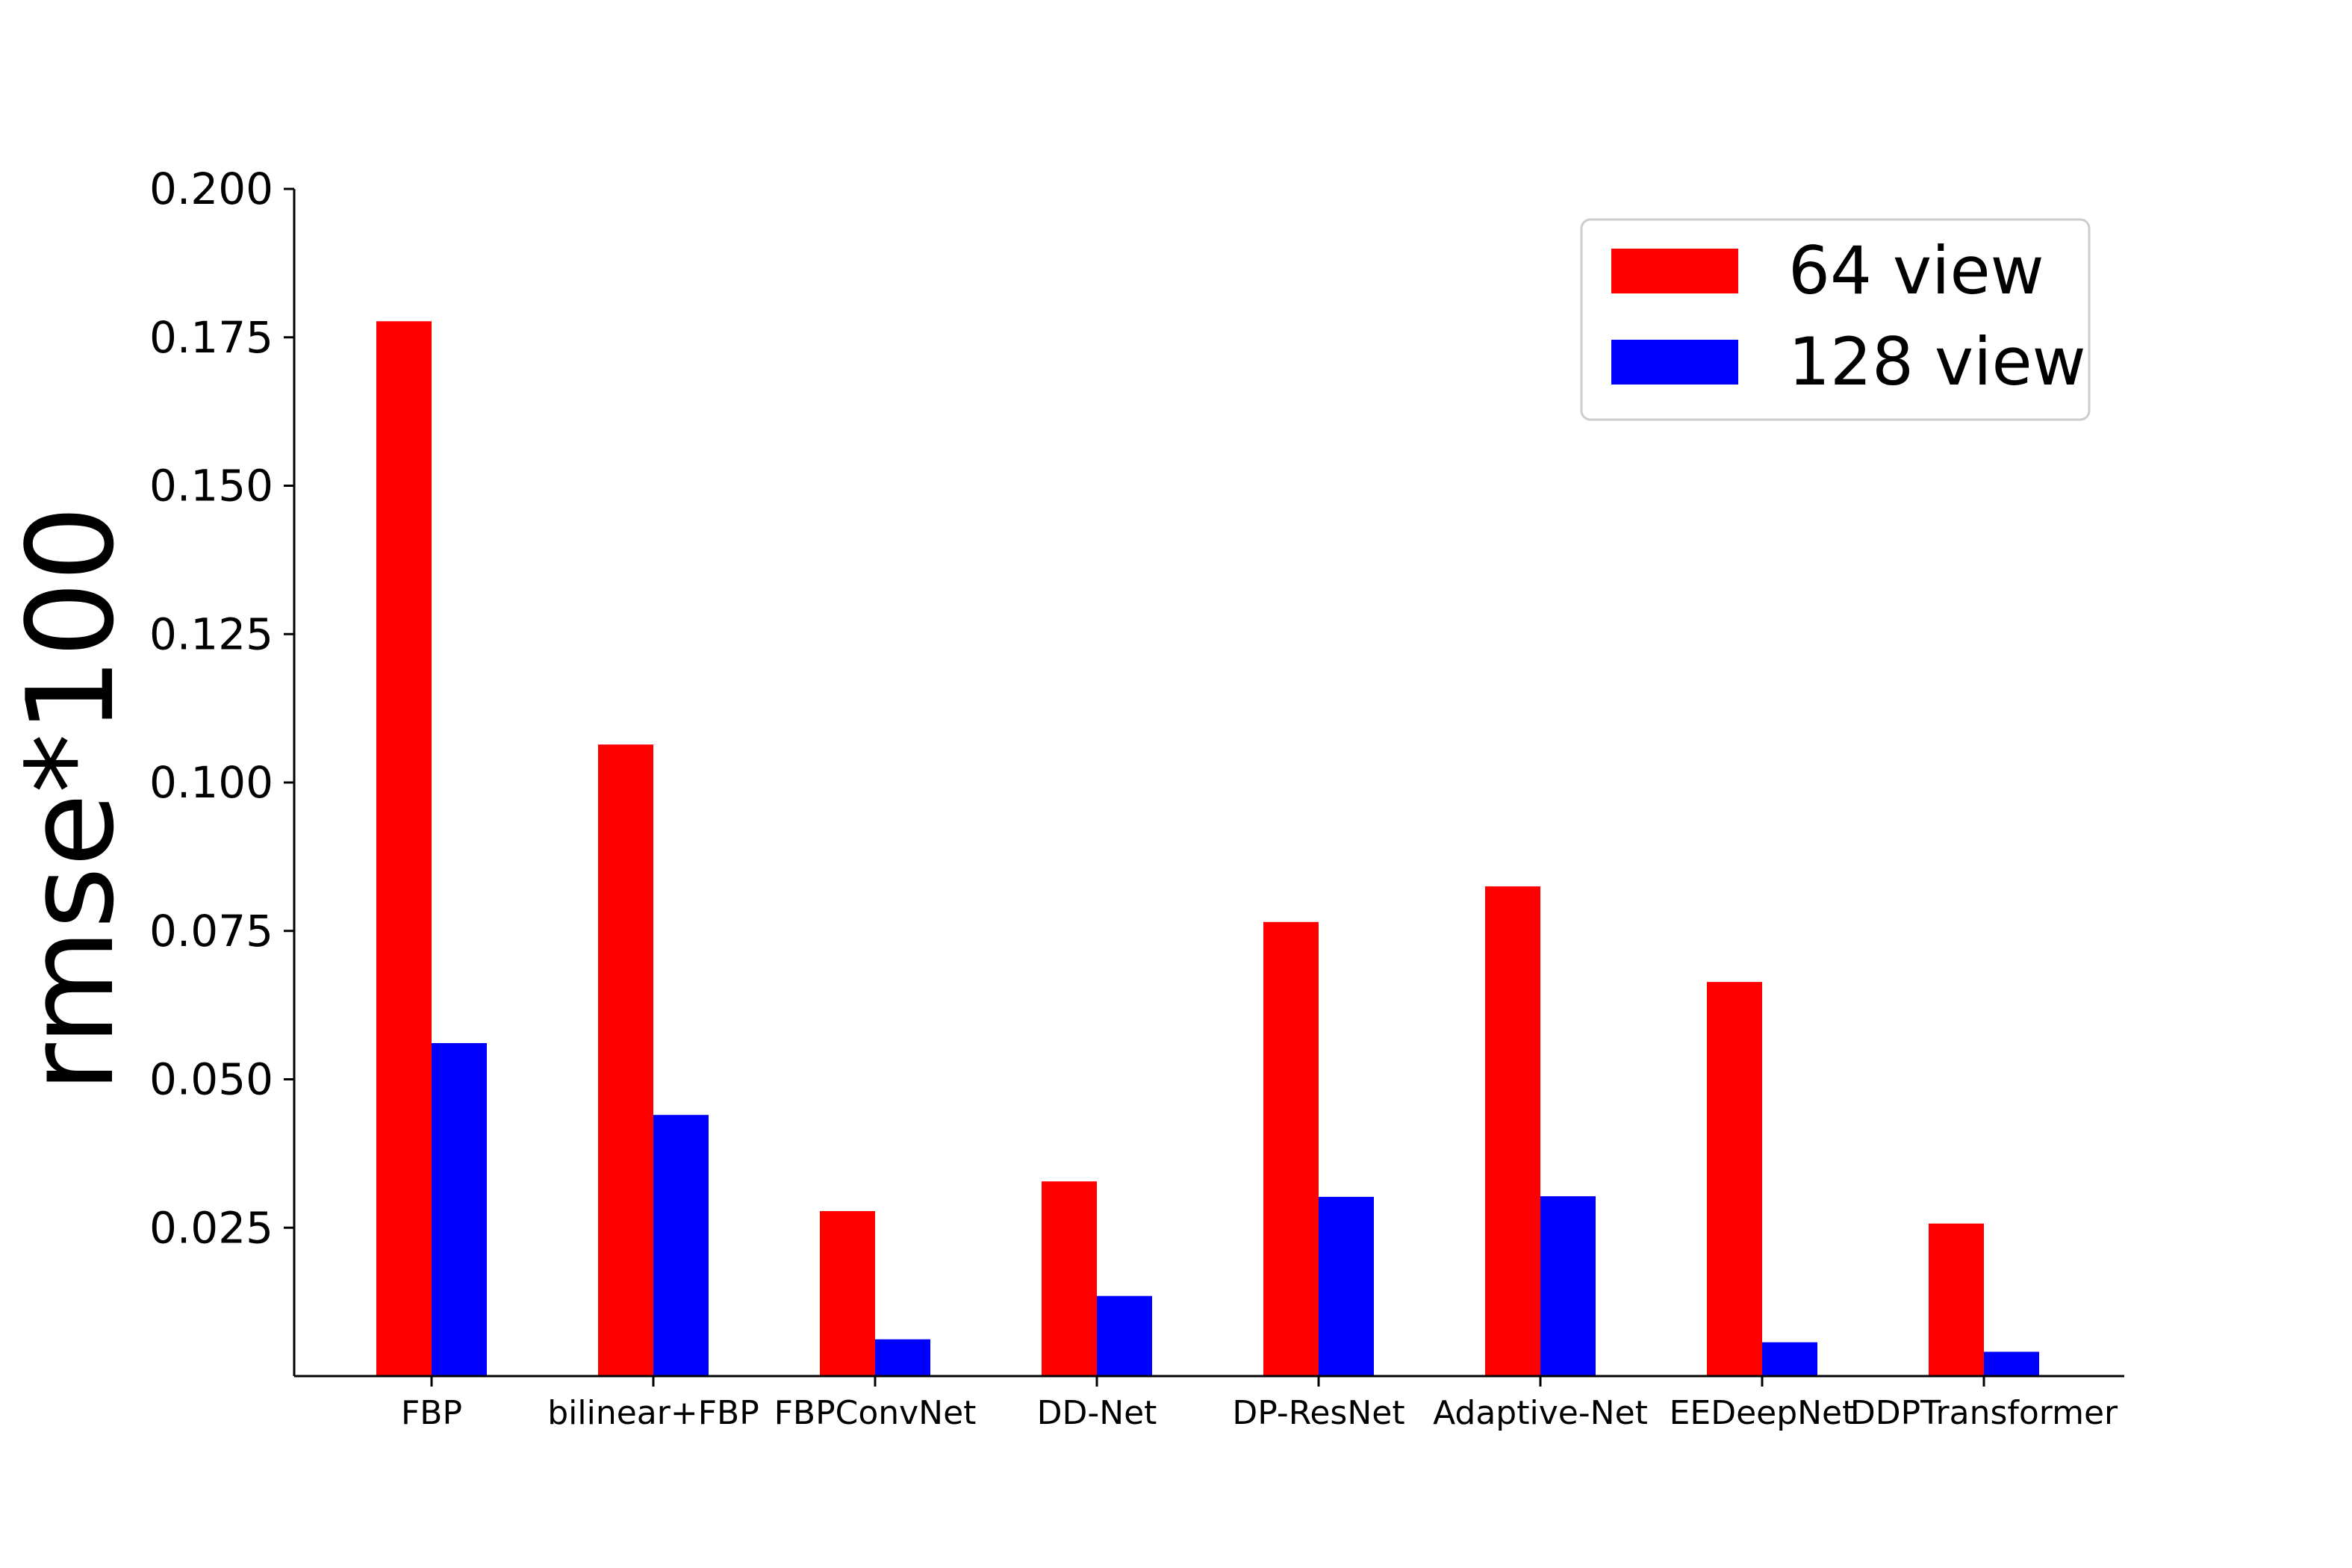 The image size is (2352, 1568). What do you see at coordinates (221, 708) in the screenshot?
I see `y-ticks: 0.025 0.050 0.075 0.100 0.125 0.150 0.175 0.200` at bounding box center [221, 708].